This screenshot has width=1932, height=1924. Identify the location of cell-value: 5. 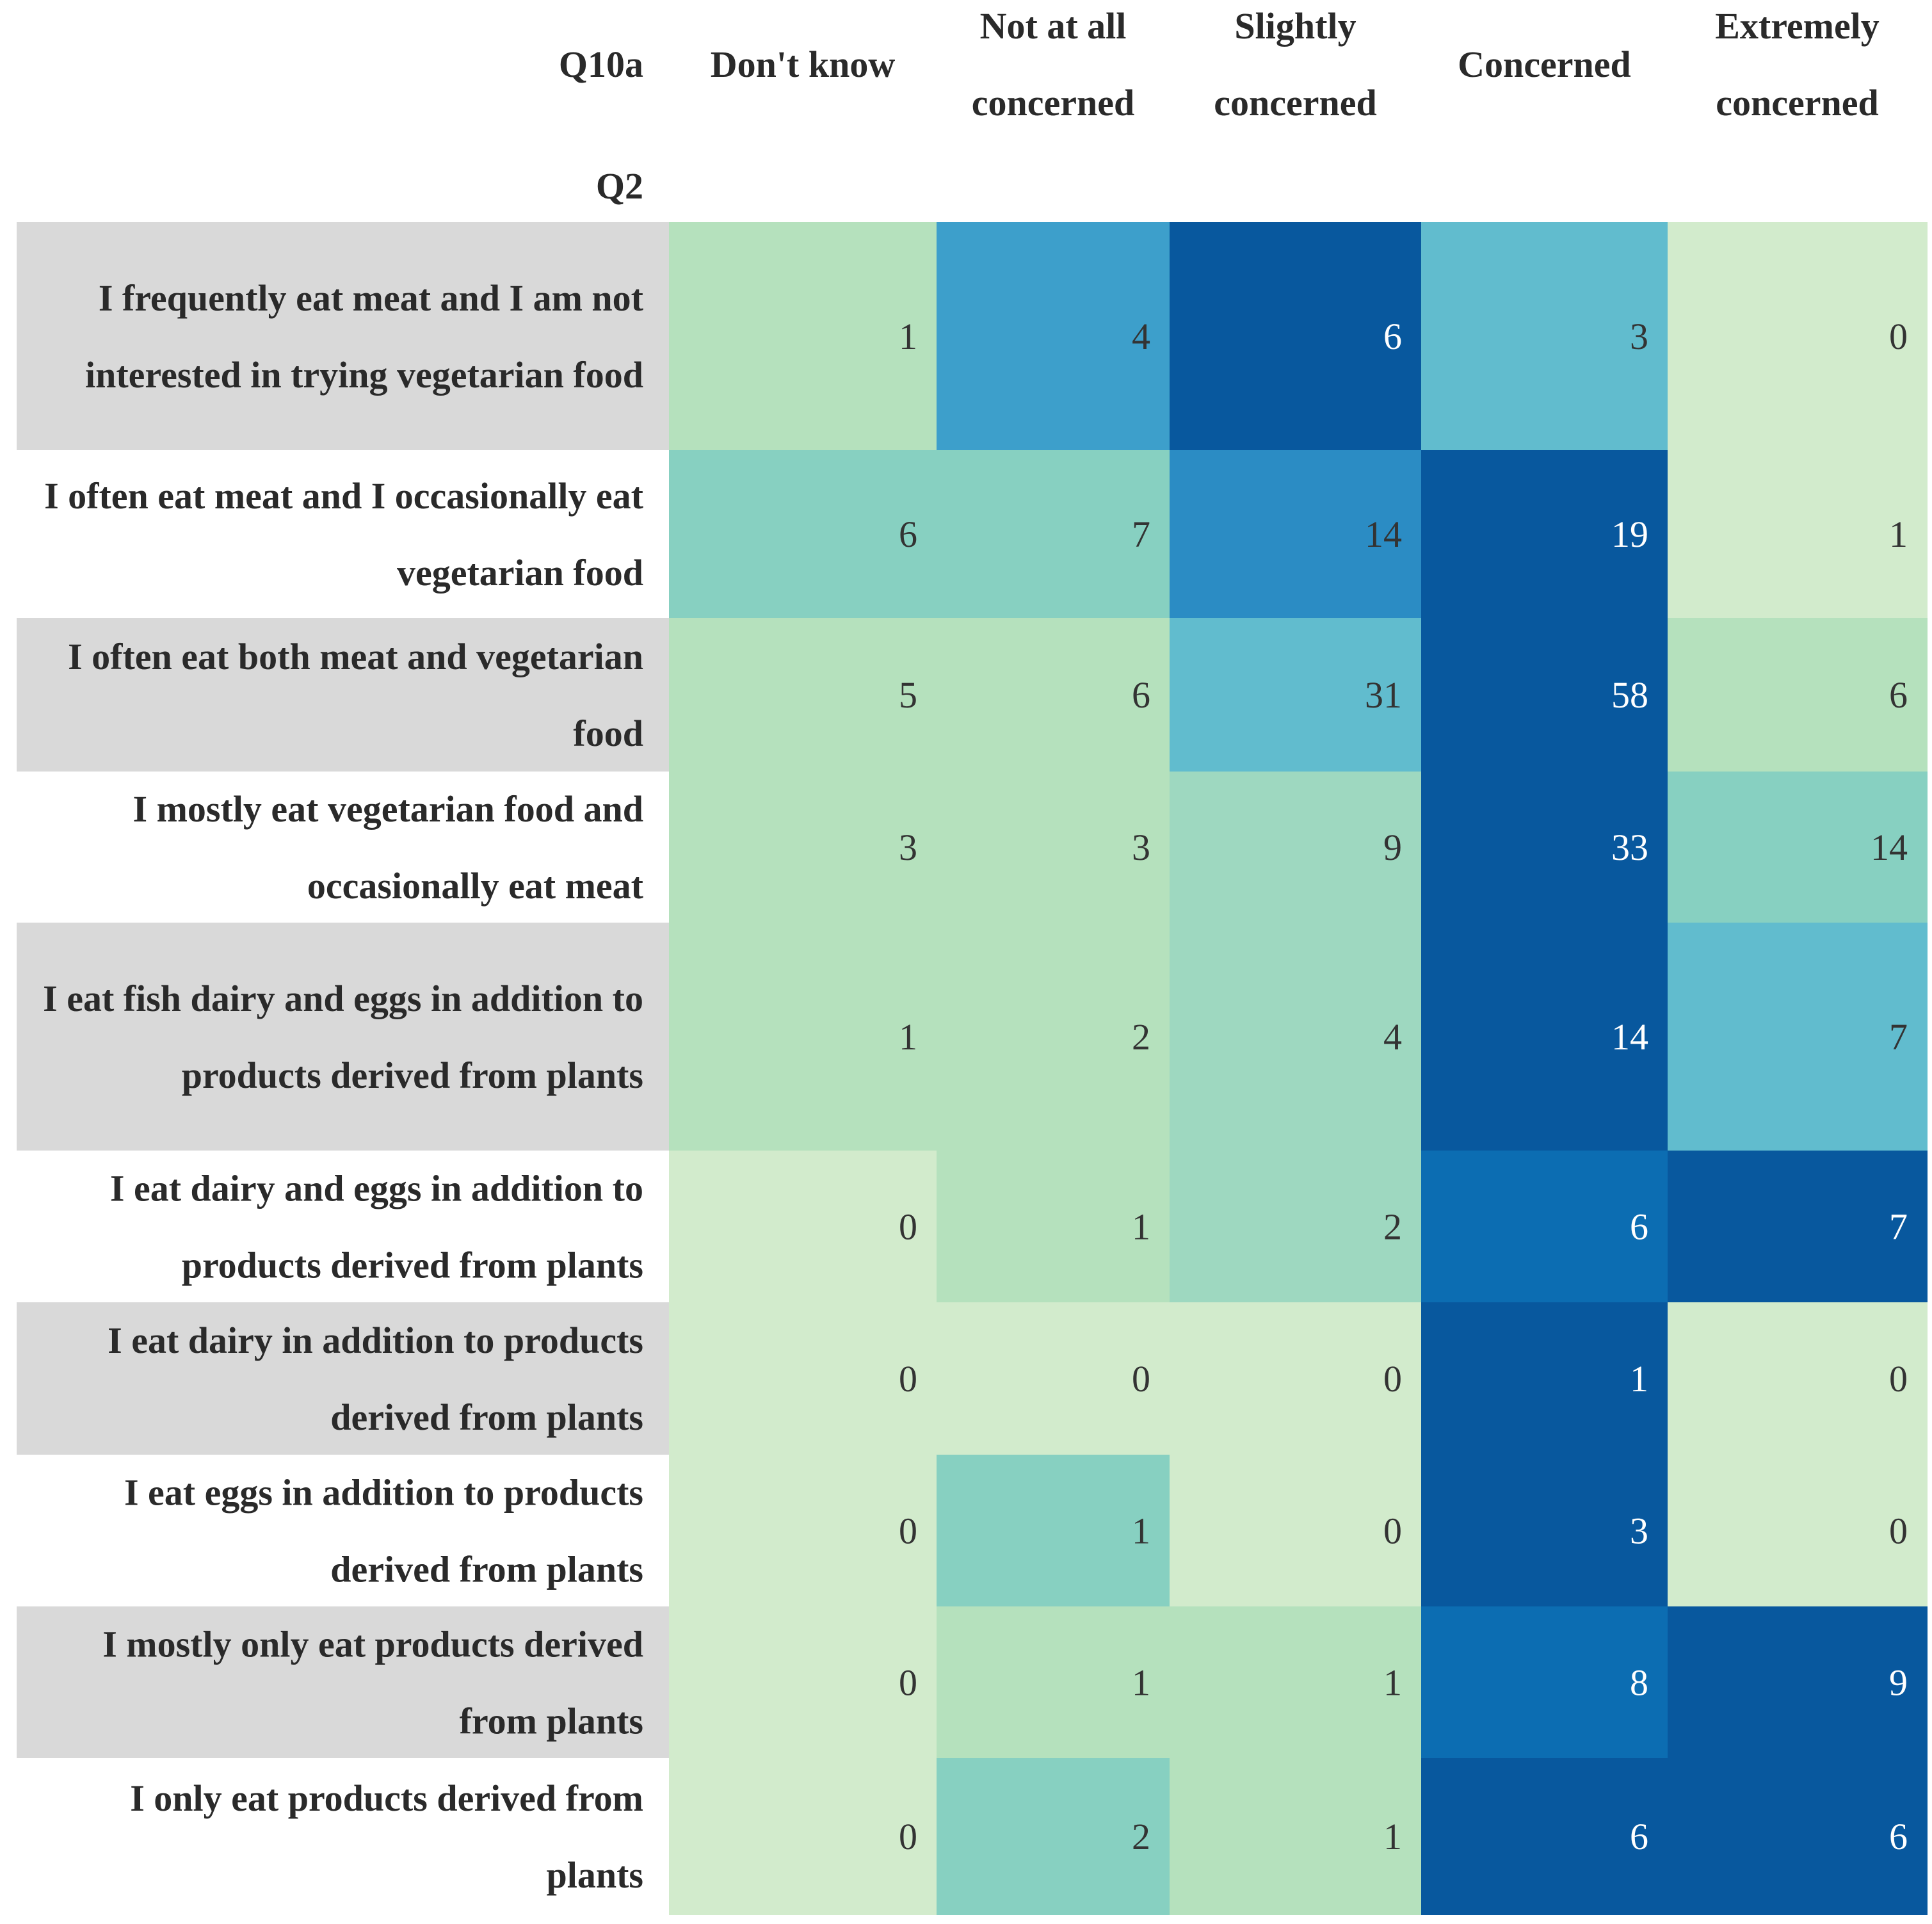
(908, 695).